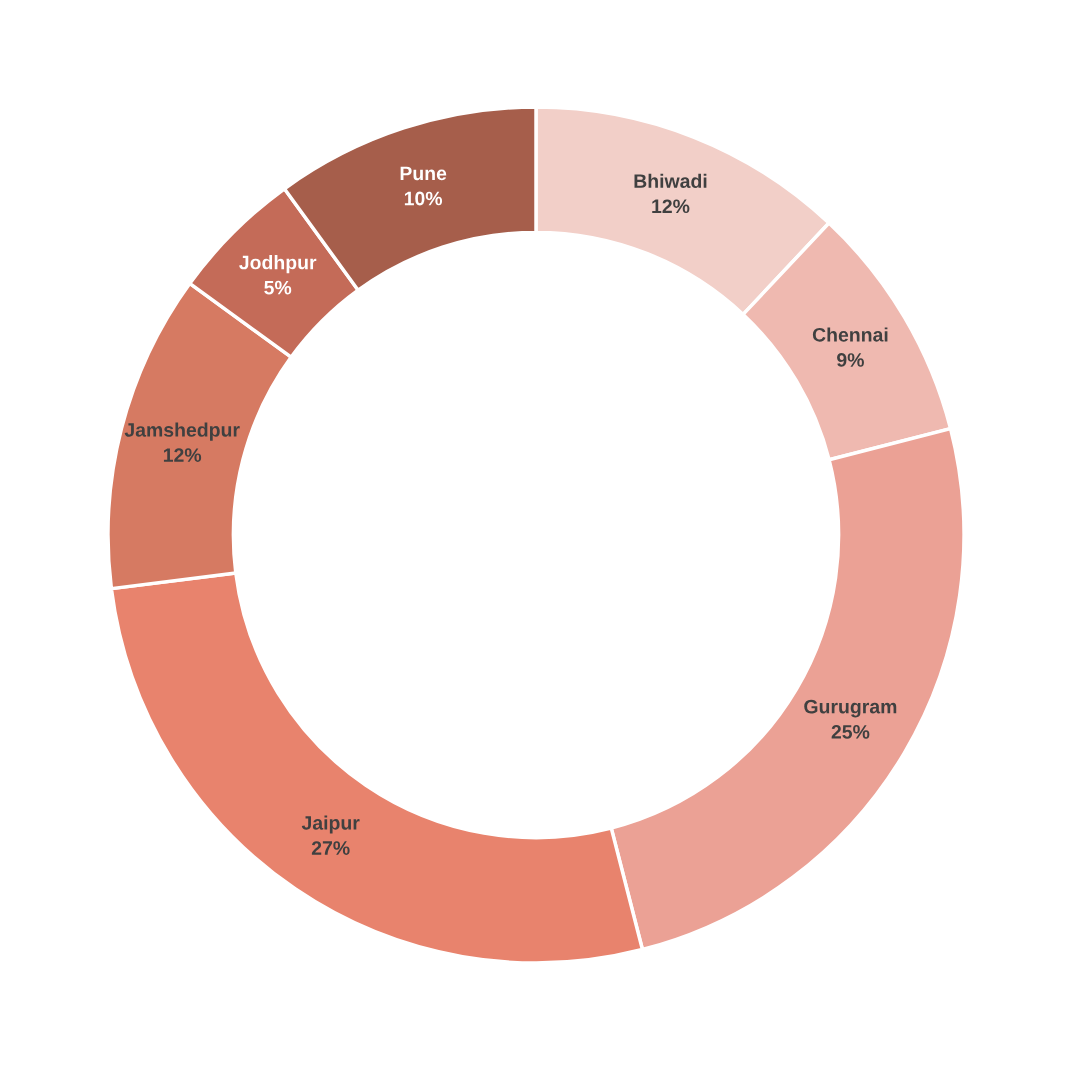 Image resolution: width=1072 pixels, height=1070 pixels. Describe the element at coordinates (423, 173) in the screenshot. I see `slice-label: Pune` at that location.